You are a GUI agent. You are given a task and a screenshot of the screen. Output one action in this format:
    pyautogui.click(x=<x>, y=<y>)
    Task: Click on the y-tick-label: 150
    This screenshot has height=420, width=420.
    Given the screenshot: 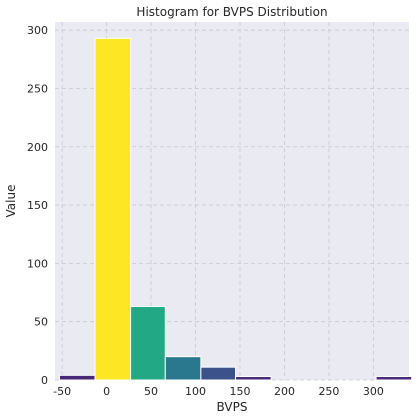 What is the action you would take?
    pyautogui.click(x=37, y=205)
    